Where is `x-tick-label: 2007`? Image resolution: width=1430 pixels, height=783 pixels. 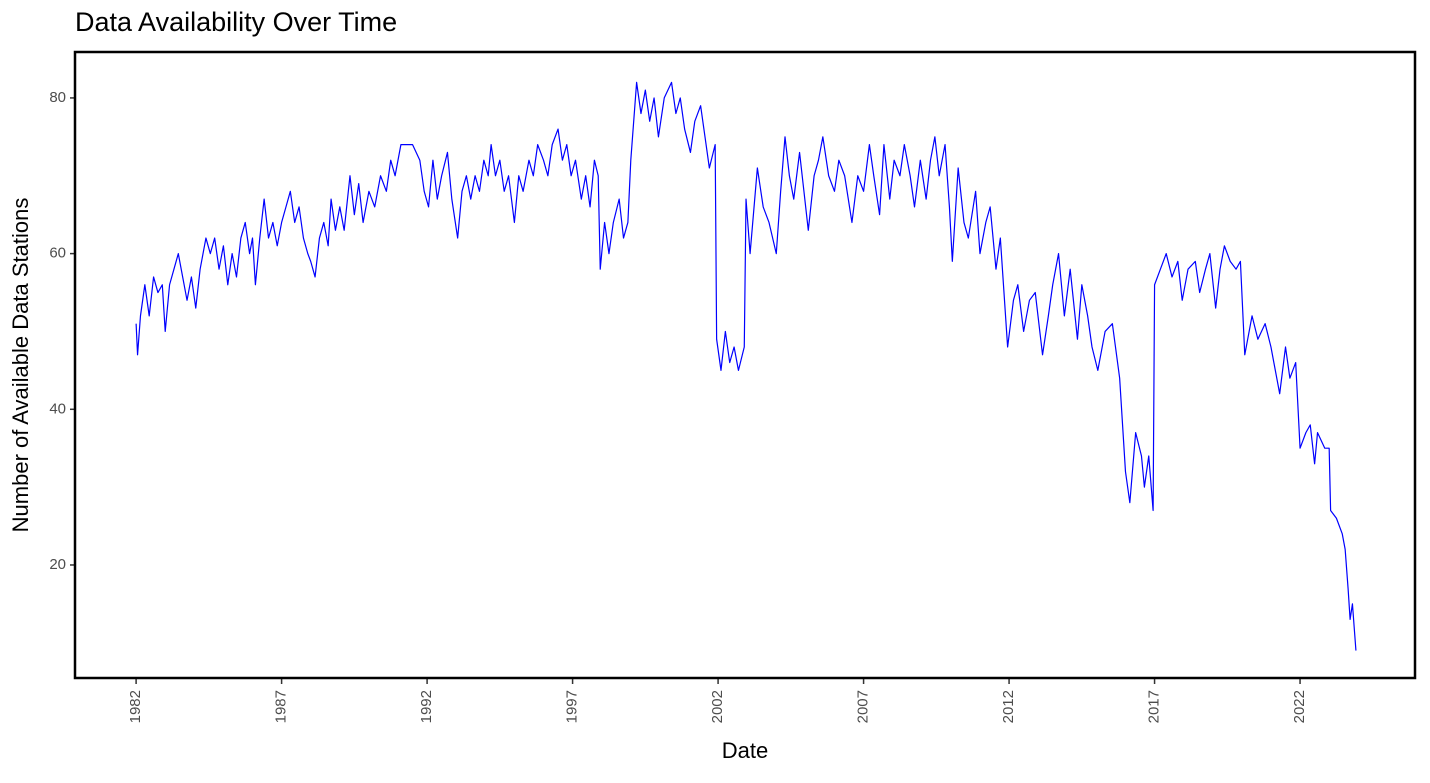
x-tick-label: 2007 is located at coordinates (863, 706).